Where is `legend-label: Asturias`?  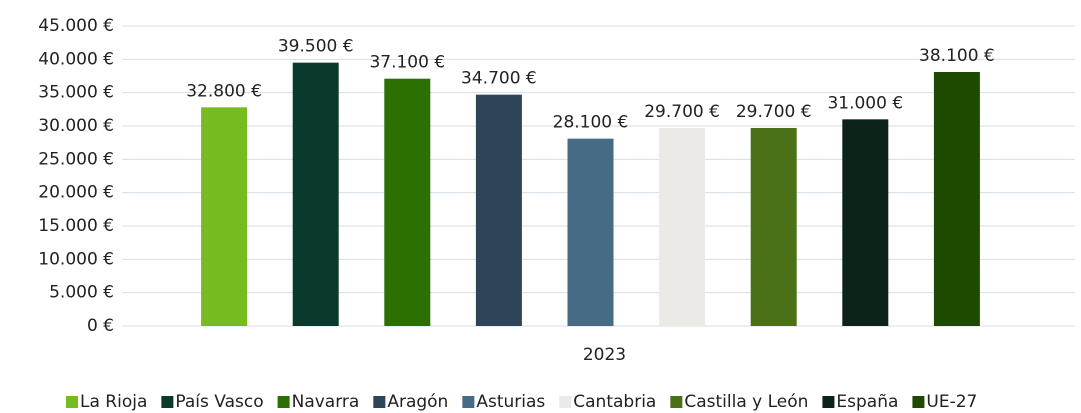
legend-label: Asturias is located at coordinates (510, 402).